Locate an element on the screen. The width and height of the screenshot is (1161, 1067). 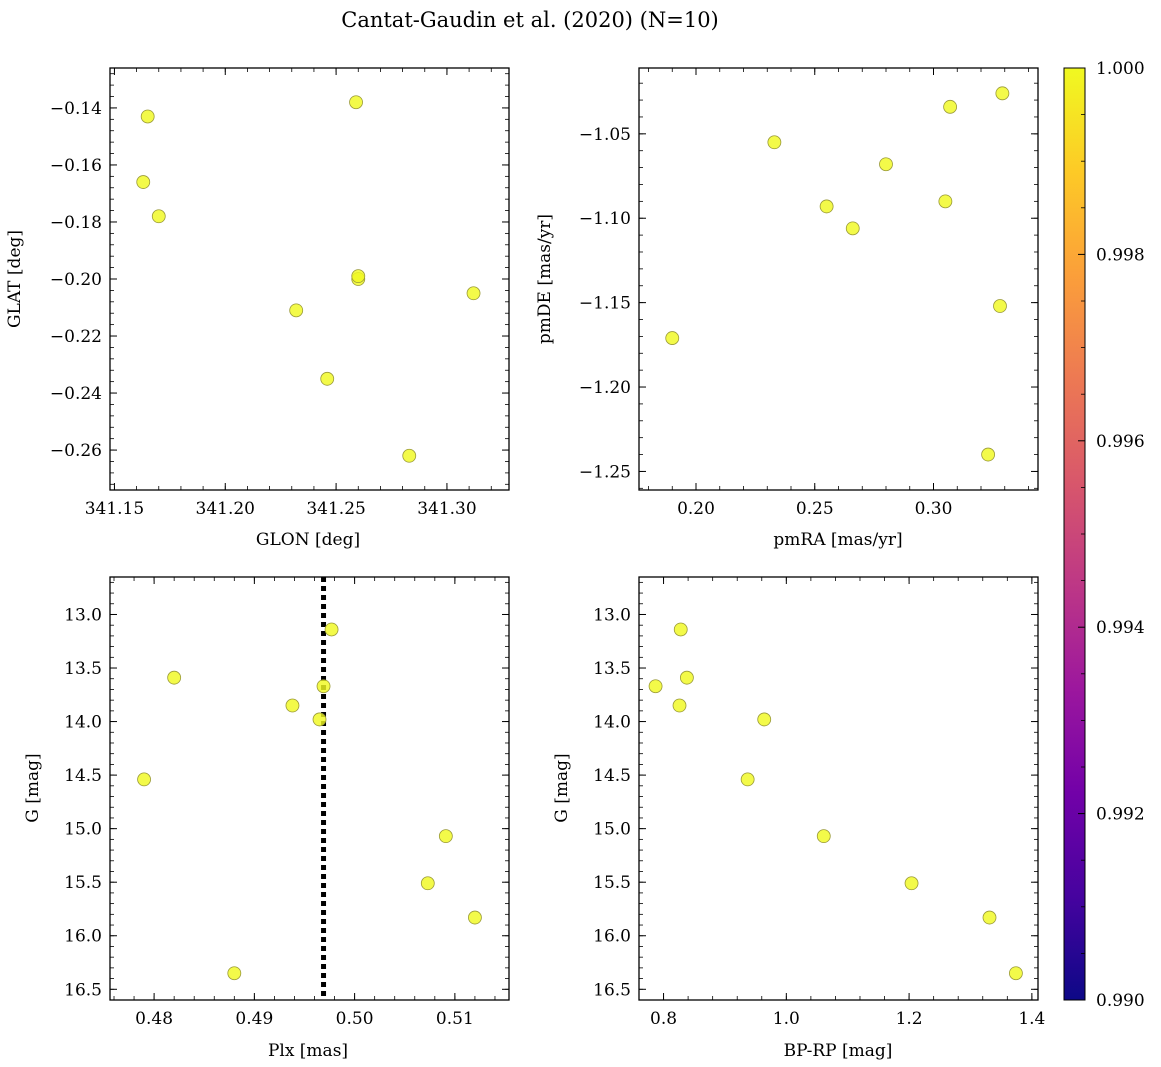
y-tick-label: −0.14 is located at coordinates (76, 109).